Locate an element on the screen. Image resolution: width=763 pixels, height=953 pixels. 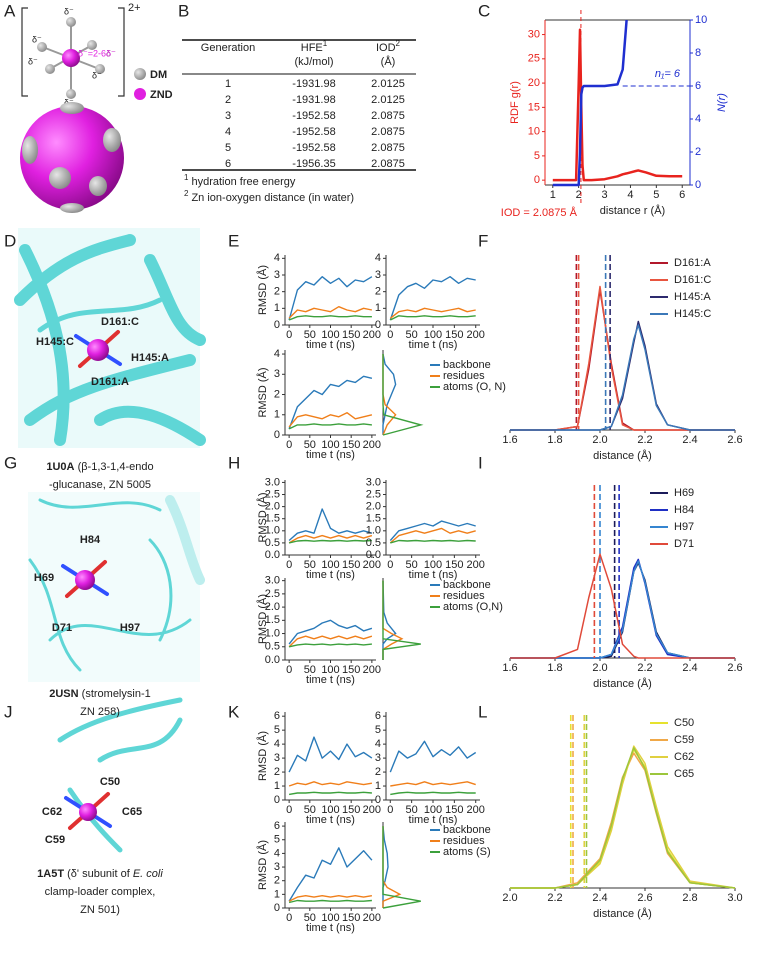
legend-label: C50 is located at coordinates (684, 723).